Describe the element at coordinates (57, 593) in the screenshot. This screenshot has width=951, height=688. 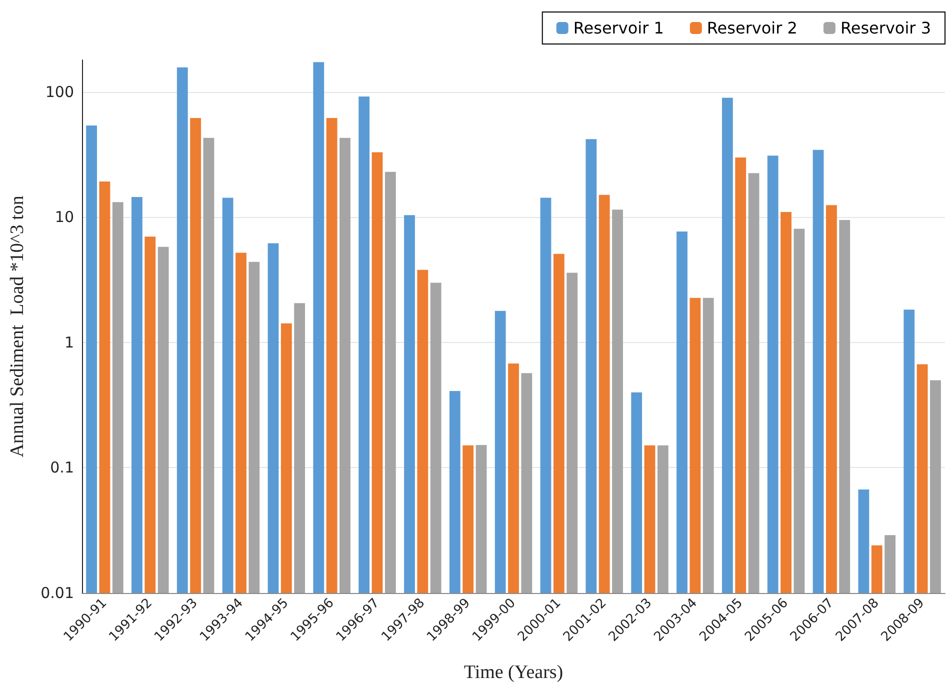
I see `y-tick-label: 0.01` at that location.